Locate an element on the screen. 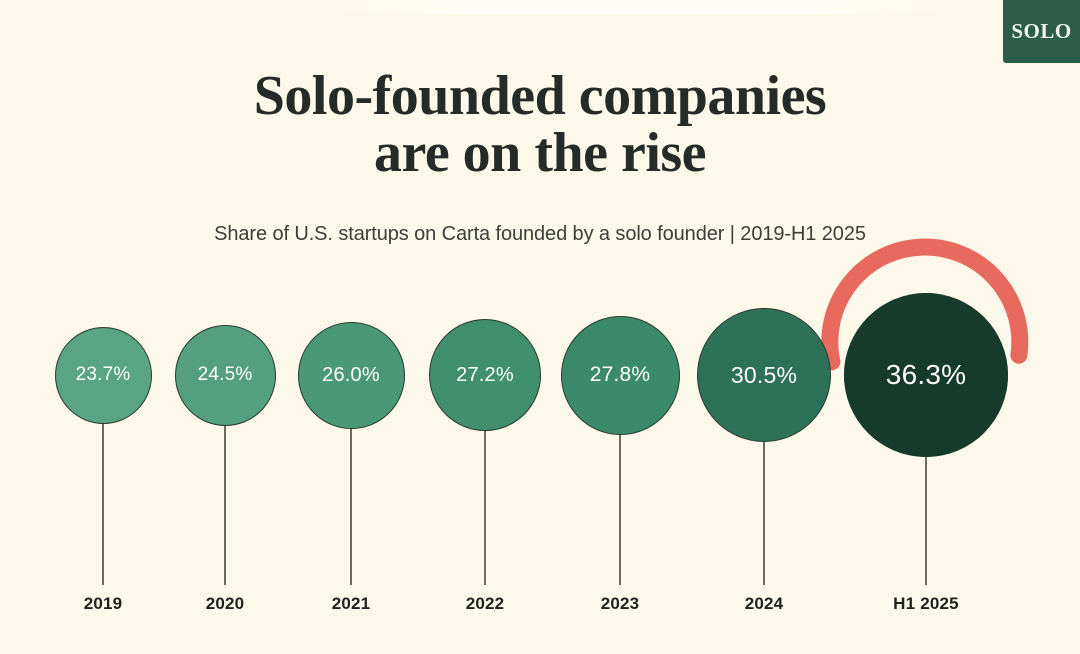 The image size is (1080, 654). bubble-2019: 23.7% is located at coordinates (103, 375).